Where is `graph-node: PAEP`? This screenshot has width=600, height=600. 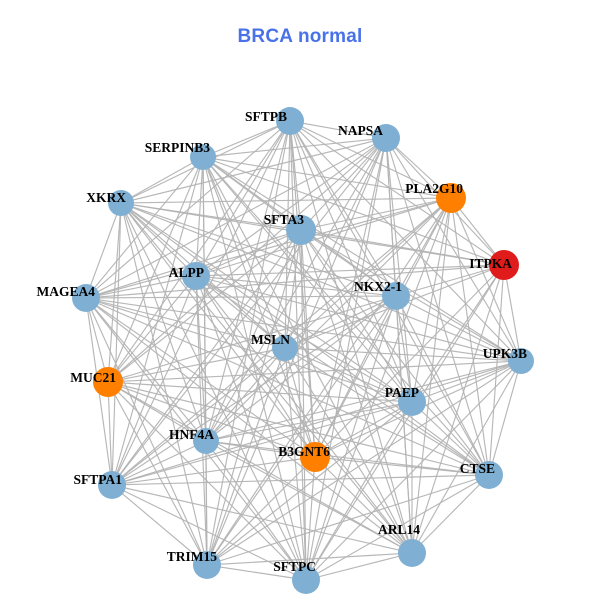
graph-node: PAEP is located at coordinates (405, 400).